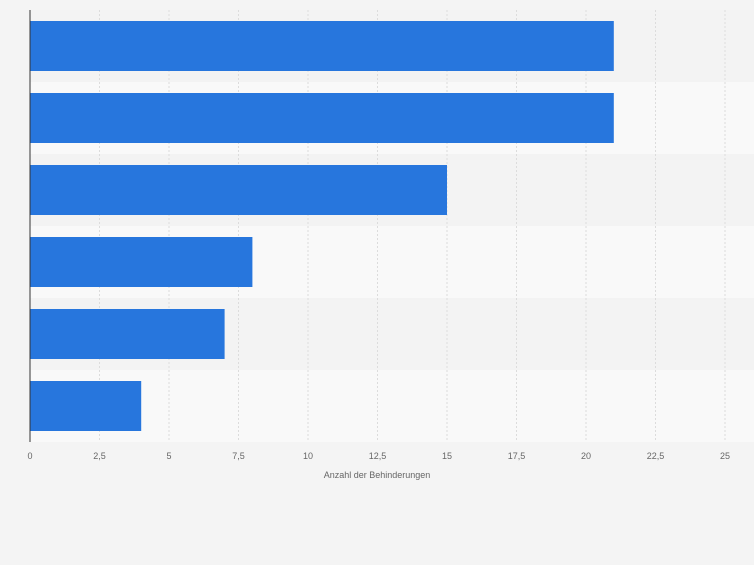 This screenshot has height=565, width=754. What do you see at coordinates (656, 456) in the screenshot?
I see `x-tick-label: 22,5` at bounding box center [656, 456].